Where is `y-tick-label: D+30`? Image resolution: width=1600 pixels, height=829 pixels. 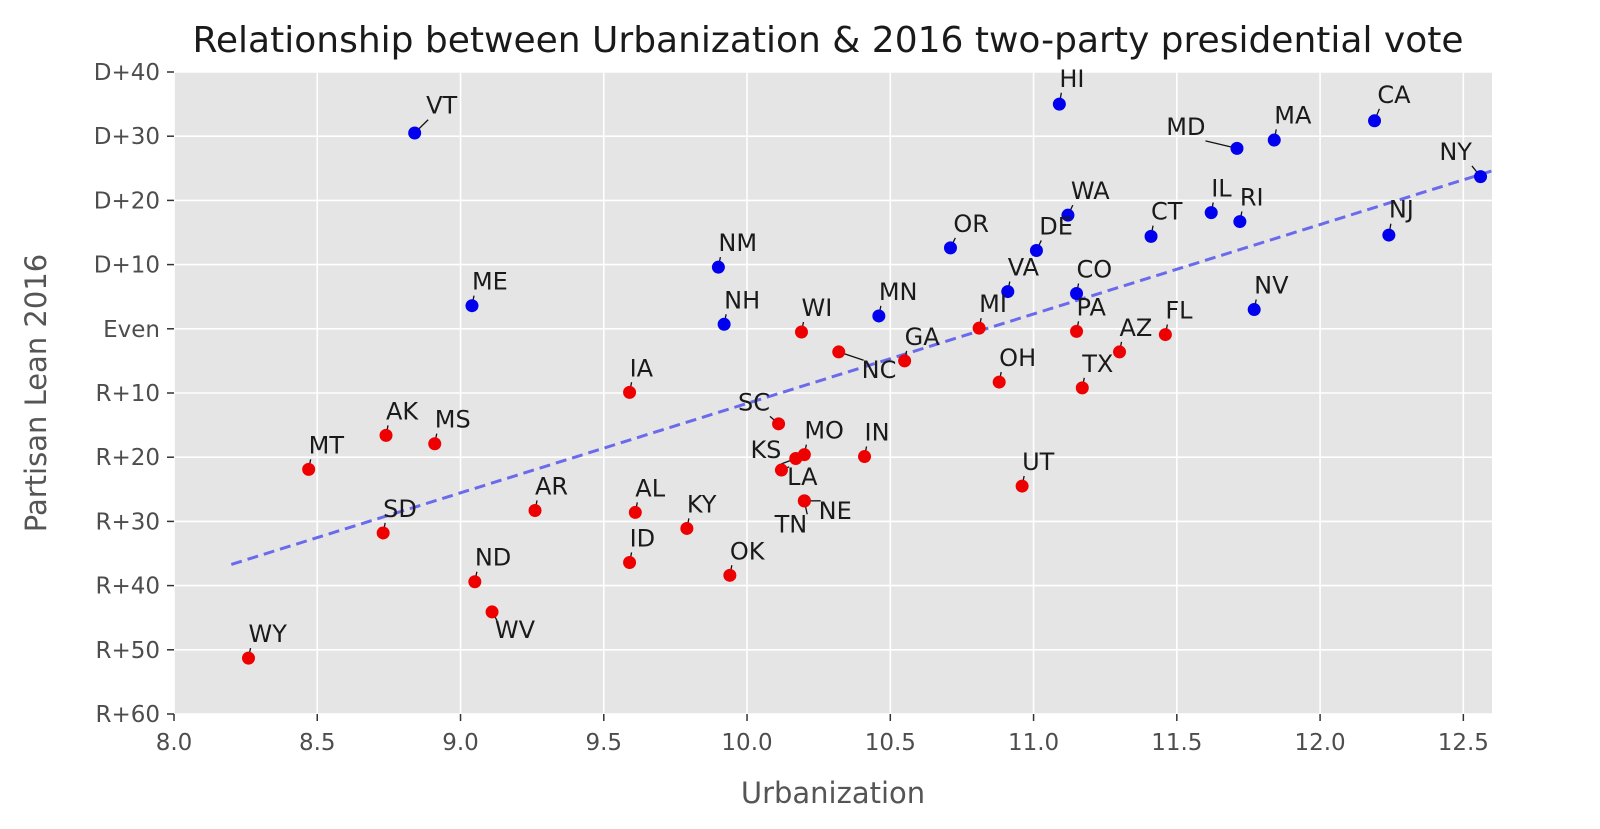
y-tick-label: D+30 is located at coordinates (127, 137).